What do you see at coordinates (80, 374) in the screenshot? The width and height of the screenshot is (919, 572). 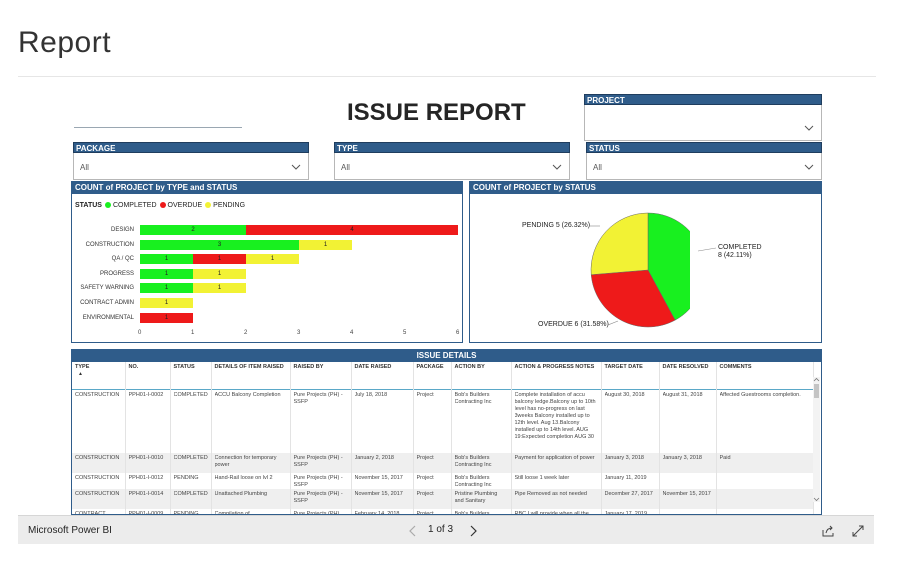 I see `sort-ascending-icon: ▲` at bounding box center [80, 374].